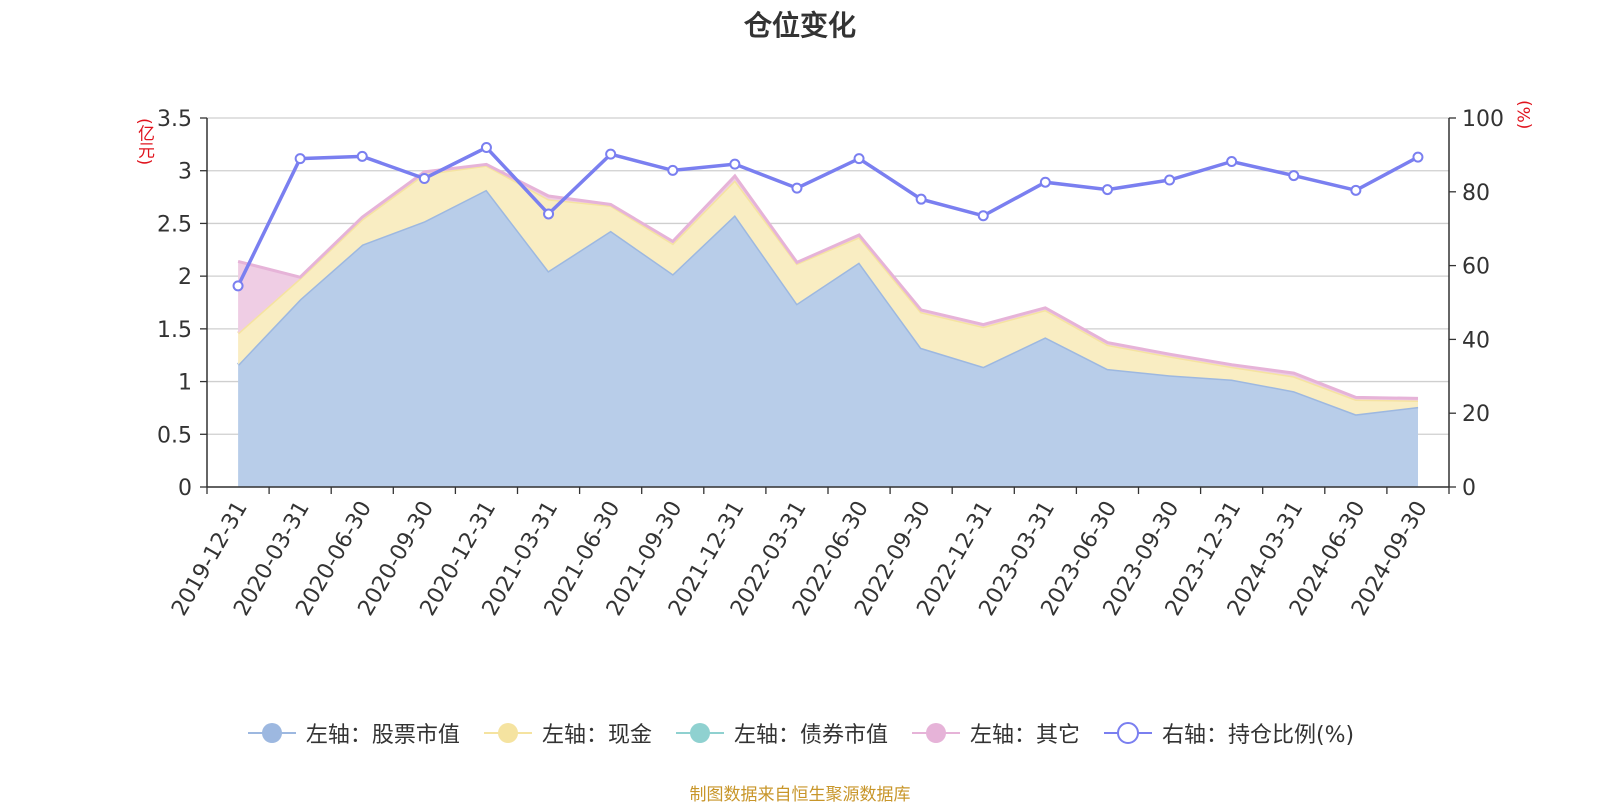 Image resolution: width=1600 pixels, height=805 pixels. What do you see at coordinates (1476, 340) in the screenshot?
I see `right-tick-label: 40` at bounding box center [1476, 340].